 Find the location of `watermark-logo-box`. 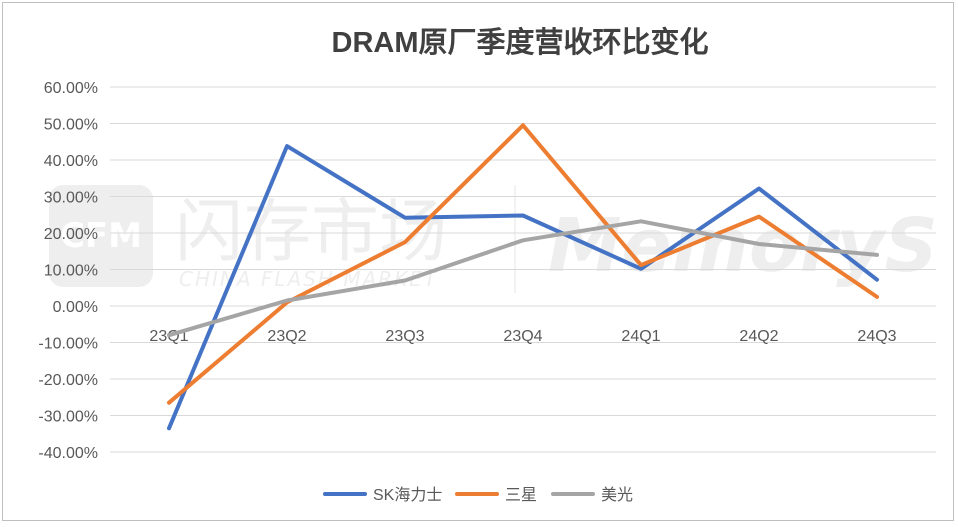

watermark-logo-box is located at coordinates (101, 236).